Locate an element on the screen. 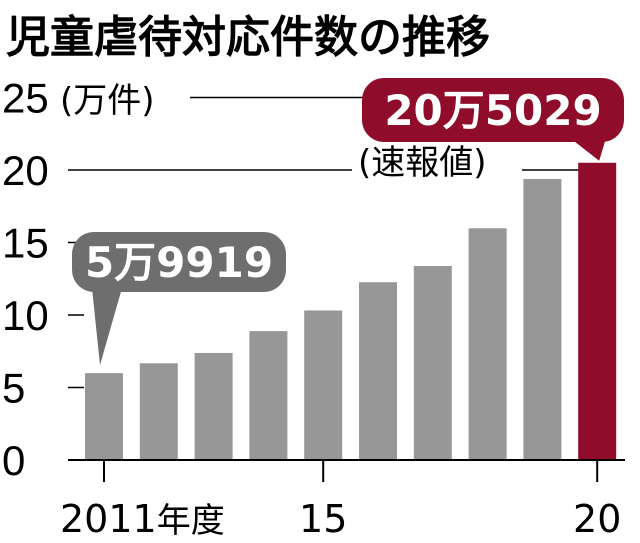 The image size is (640, 543). x-axis is located at coordinates (346, 470).